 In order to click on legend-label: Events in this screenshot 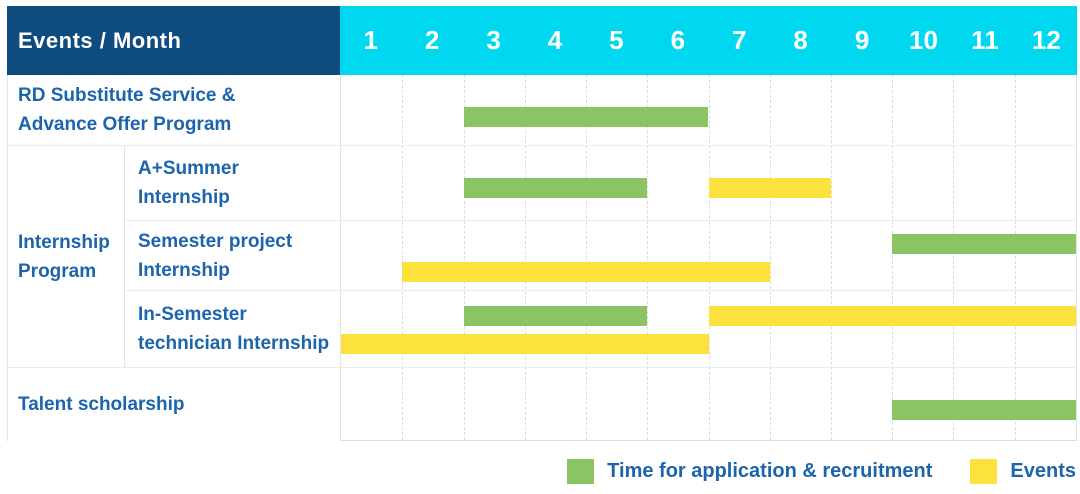, I will do `click(1043, 471)`.